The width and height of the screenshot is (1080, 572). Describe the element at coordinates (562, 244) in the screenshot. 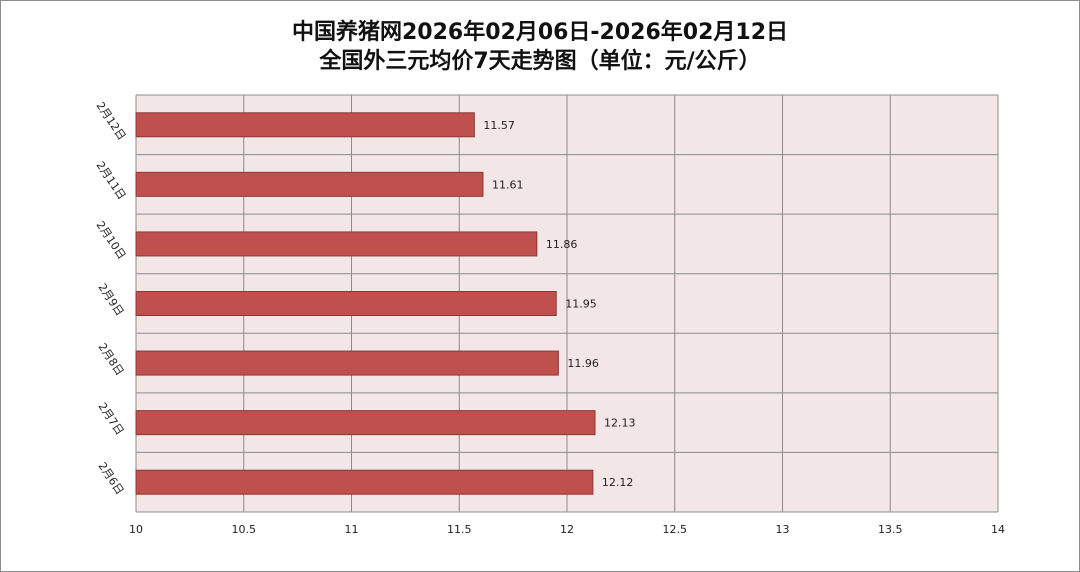

I see `bar-value-label: 11.86` at that location.